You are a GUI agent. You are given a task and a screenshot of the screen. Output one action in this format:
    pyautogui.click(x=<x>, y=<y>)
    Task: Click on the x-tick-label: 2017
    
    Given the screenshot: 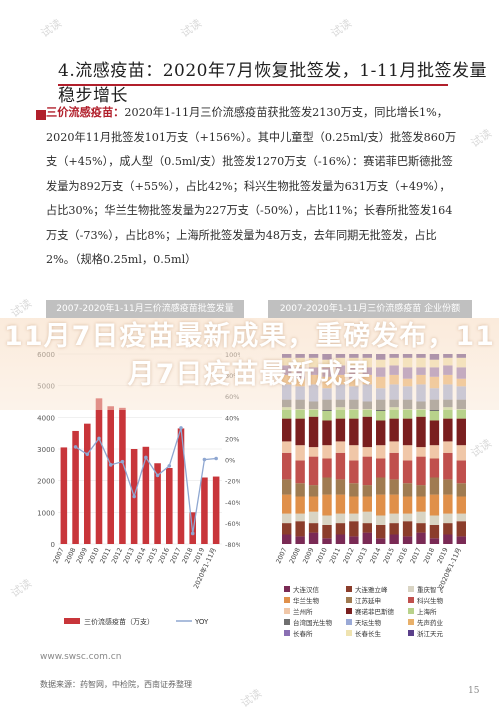 What is the action you would take?
    pyautogui.click(x=416, y=555)
    